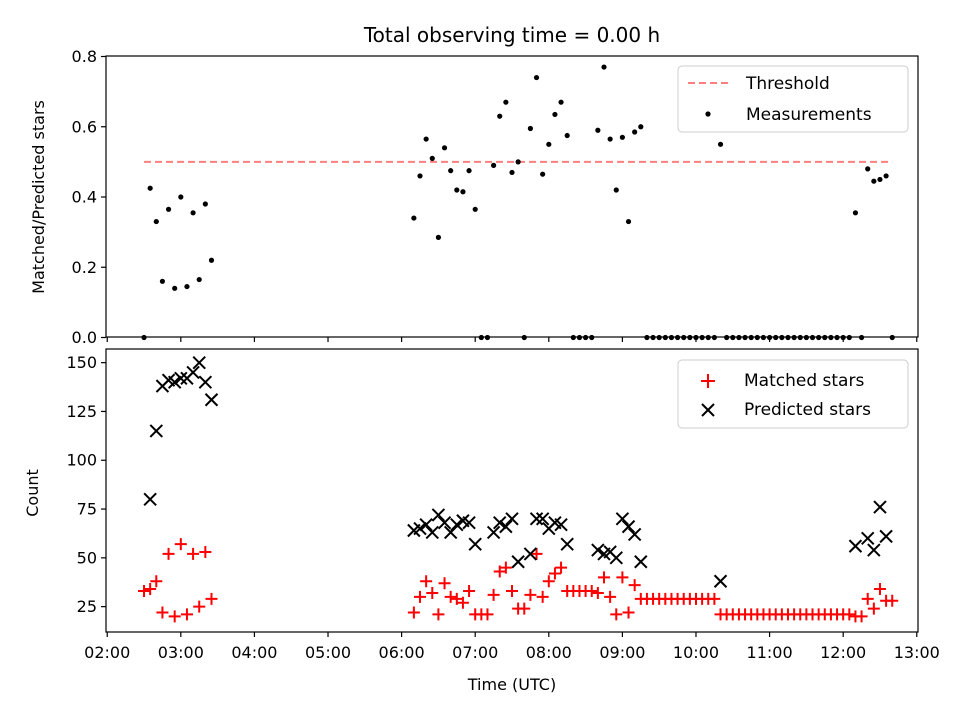  Describe the element at coordinates (107, 652) in the screenshot. I see `x-tick-label: 02:00` at that location.